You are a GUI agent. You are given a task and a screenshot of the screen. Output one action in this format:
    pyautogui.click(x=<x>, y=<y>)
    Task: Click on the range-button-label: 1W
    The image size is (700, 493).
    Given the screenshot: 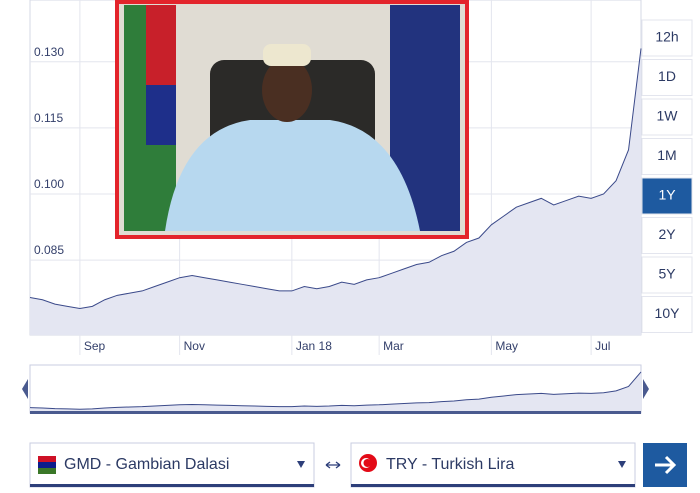 What is the action you would take?
    pyautogui.click(x=668, y=116)
    